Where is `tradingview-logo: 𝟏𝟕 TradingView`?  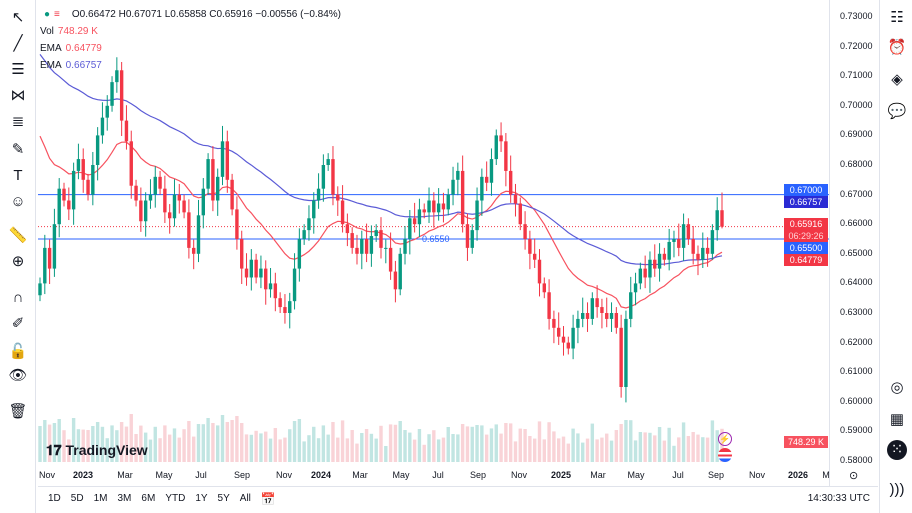 tradingview-logo: 𝟏𝟕 TradingView is located at coordinates (97, 450).